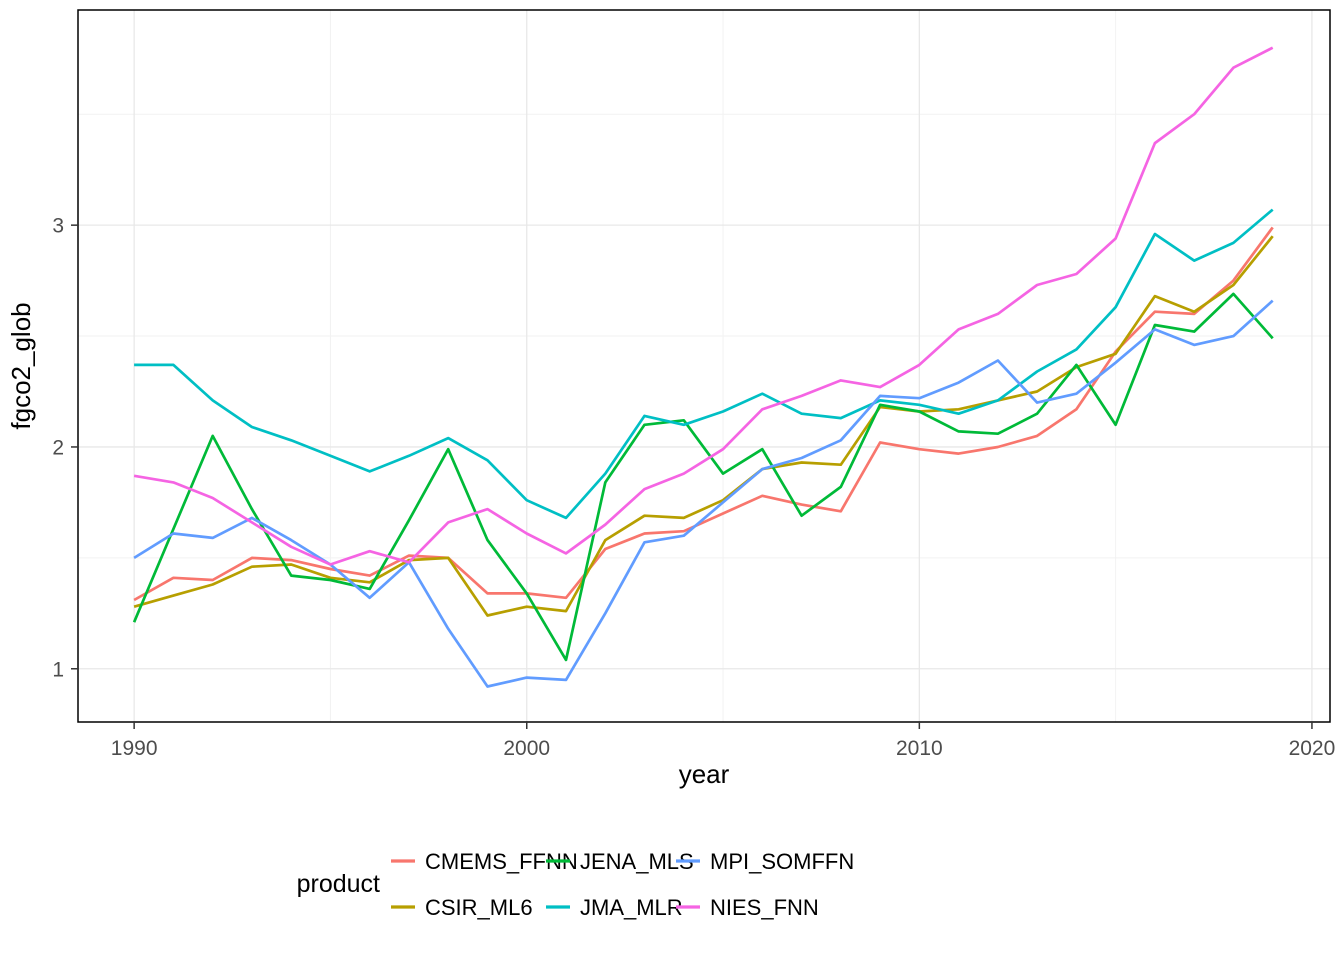  I want to click on y-axis-title: fgco2_glob, so click(21, 365).